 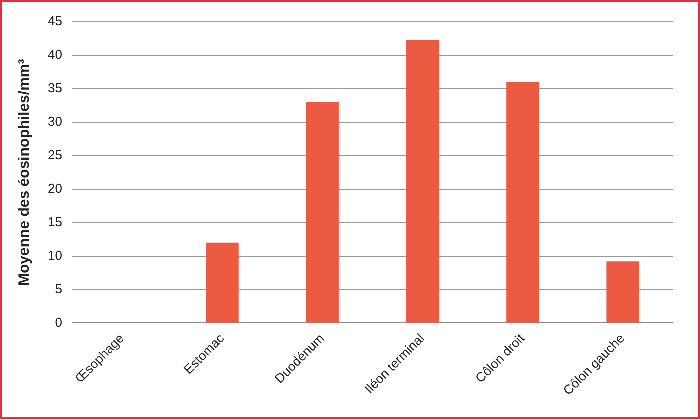 I want to click on y-tick-label: 5, so click(x=58, y=288).